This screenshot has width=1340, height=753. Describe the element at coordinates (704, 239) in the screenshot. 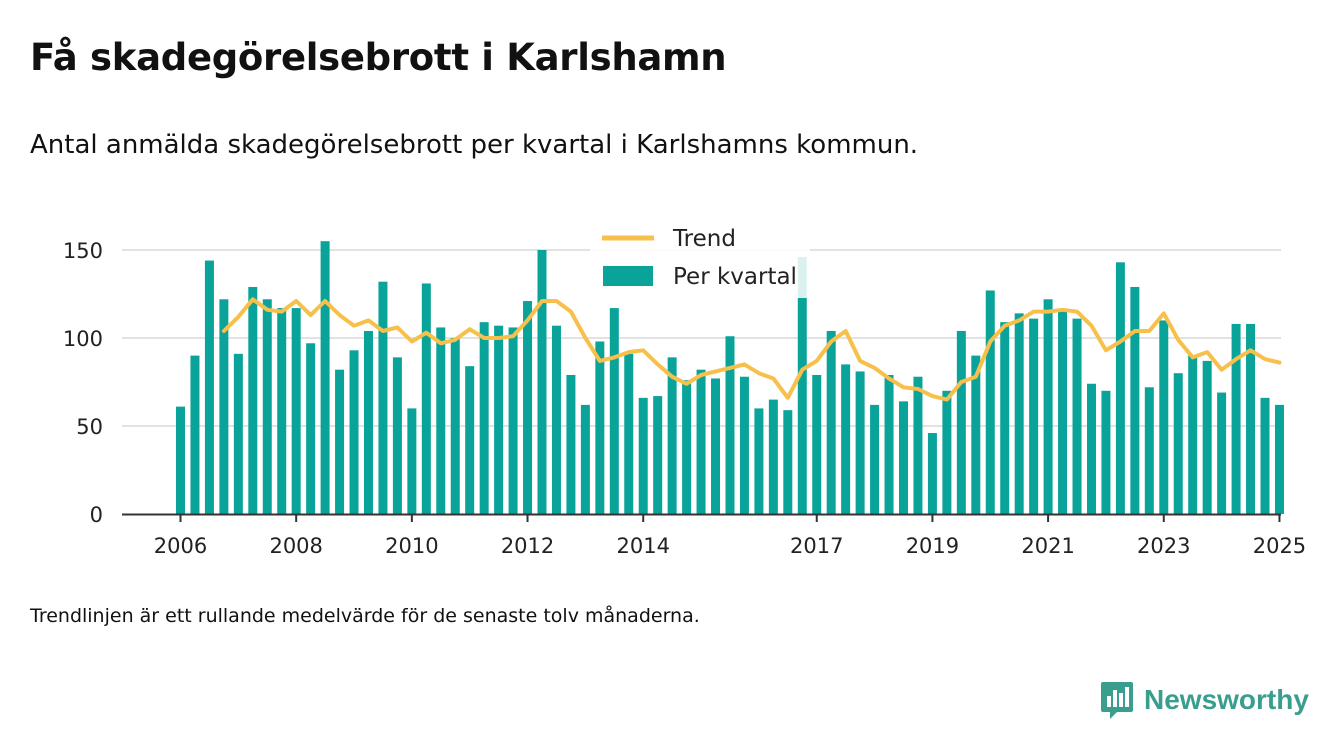

I see `legend-trend-label: Trend` at that location.